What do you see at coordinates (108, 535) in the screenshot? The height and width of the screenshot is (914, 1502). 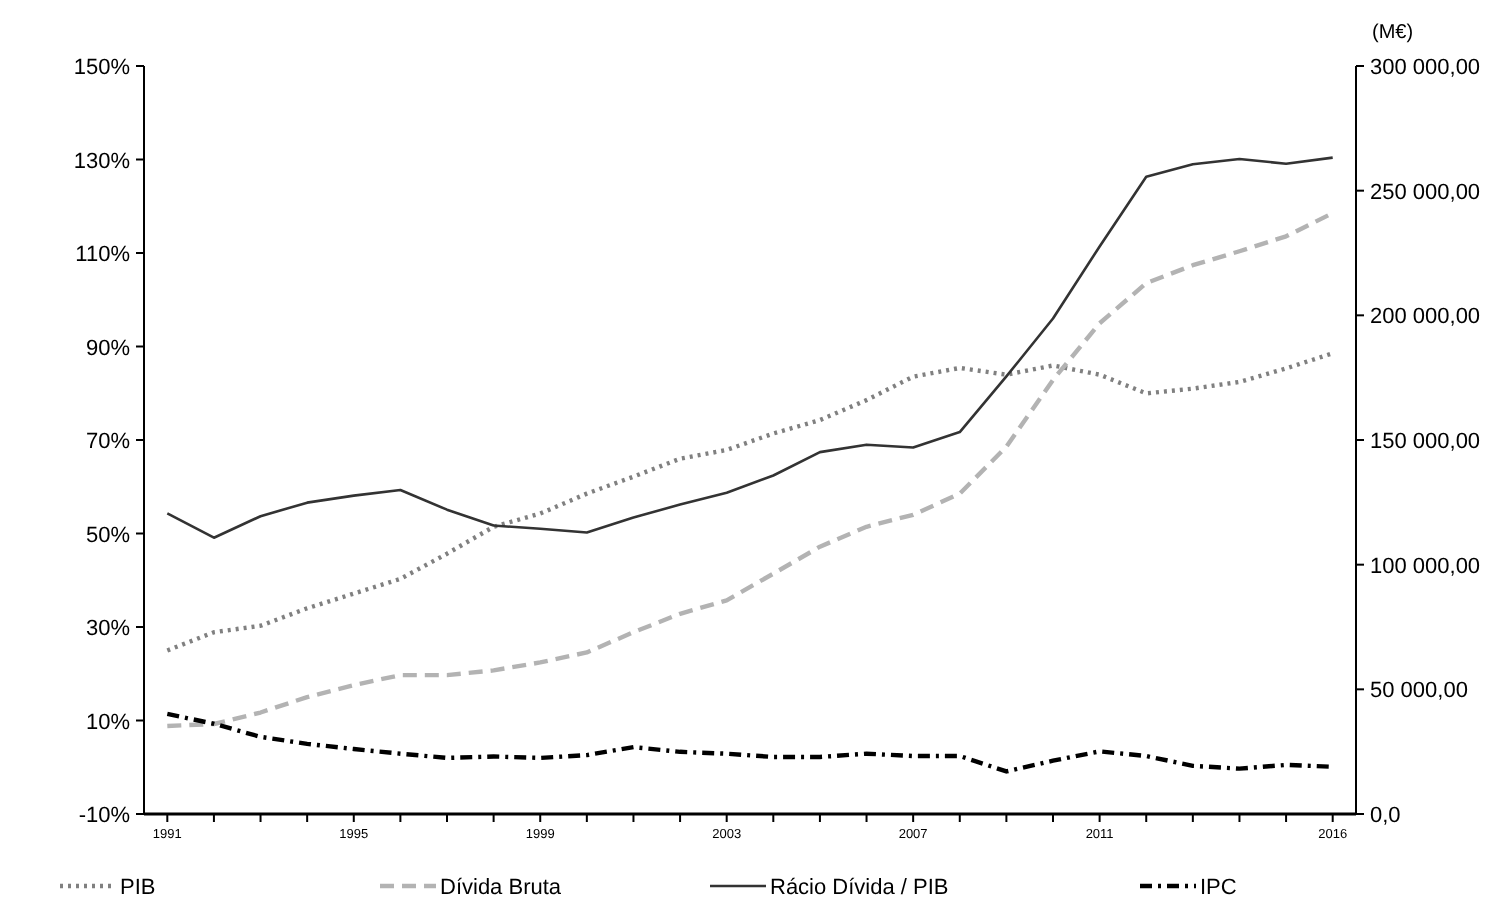 I see `y-tick-label: 50%` at bounding box center [108, 535].